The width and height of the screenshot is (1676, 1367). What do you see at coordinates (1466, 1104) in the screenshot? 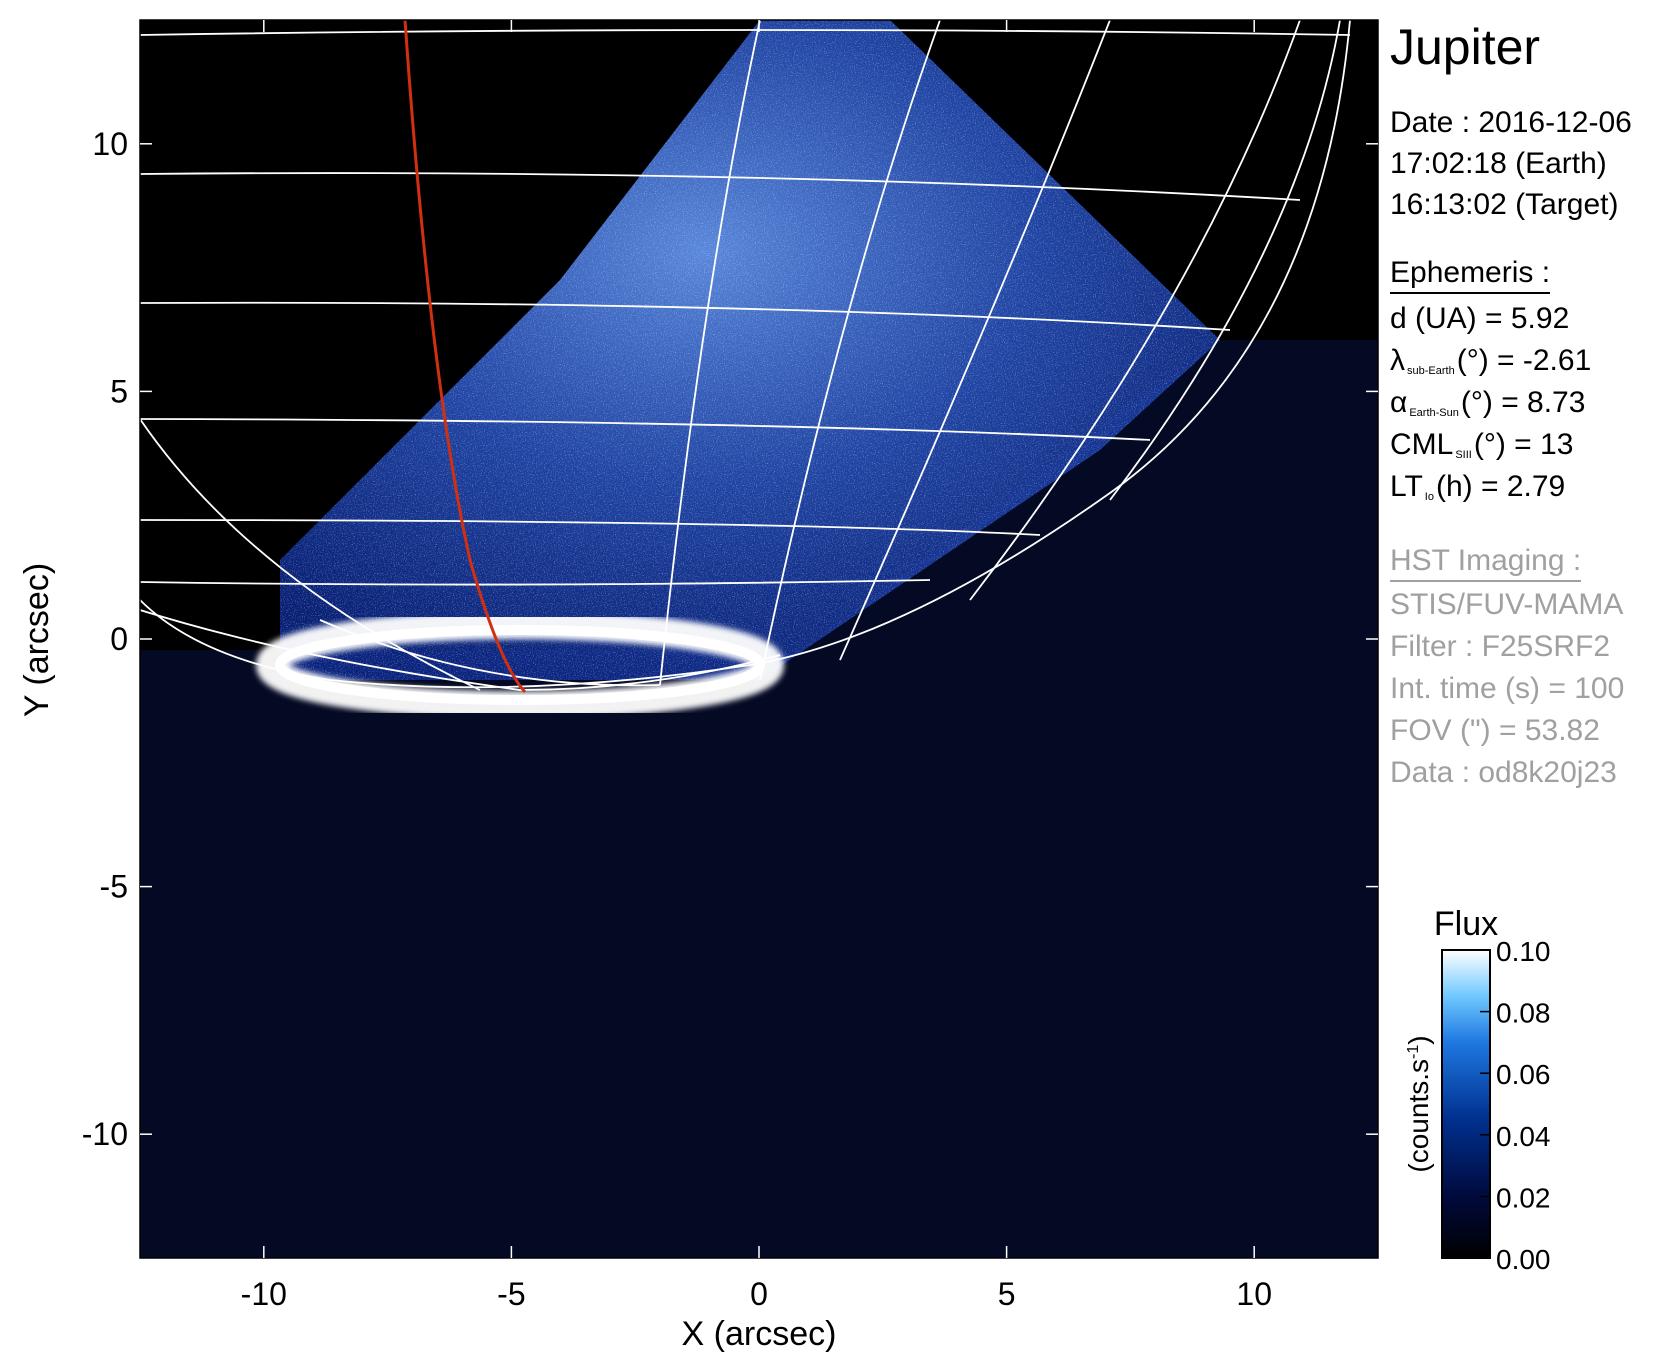
I see `colorbar` at bounding box center [1466, 1104].